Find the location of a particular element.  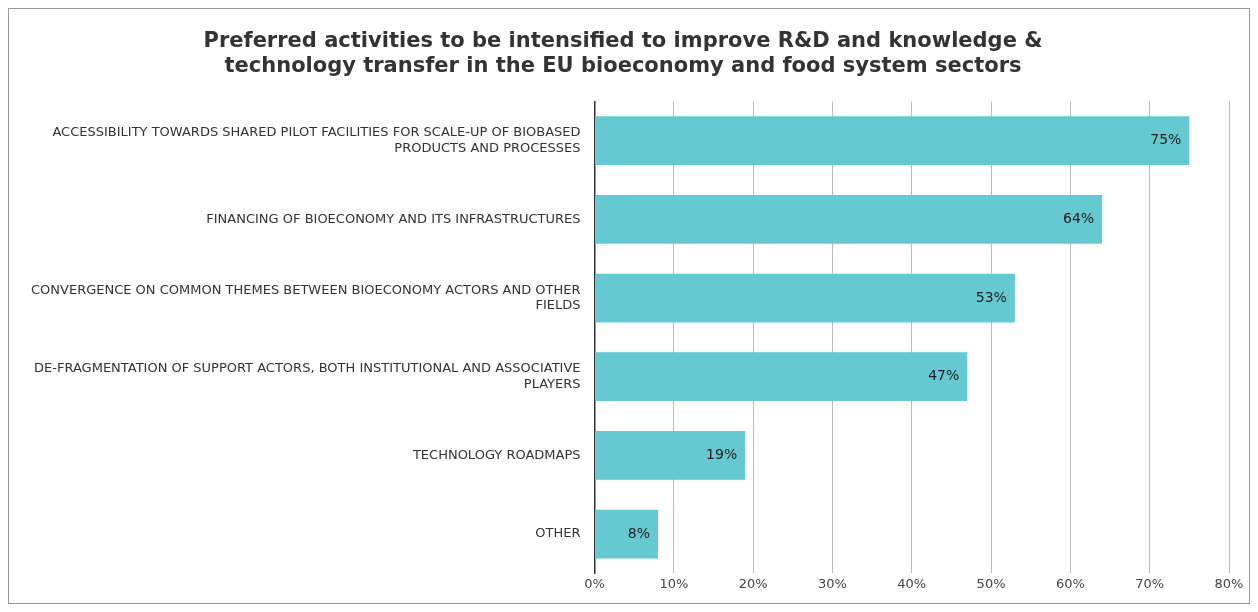

y-tick-label: FINANCING OF BIOECONOMY AND ITS INFRASTRUCTURES is located at coordinates (393, 218).